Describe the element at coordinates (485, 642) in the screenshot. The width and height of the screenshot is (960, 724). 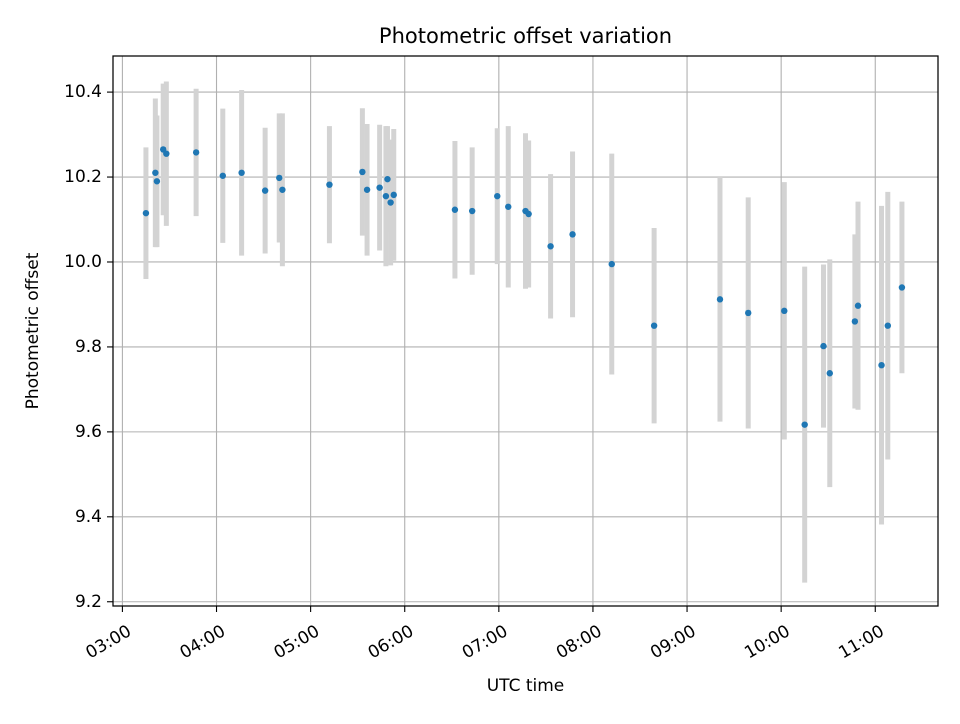
I see `x-tick-label: 07:00` at that location.